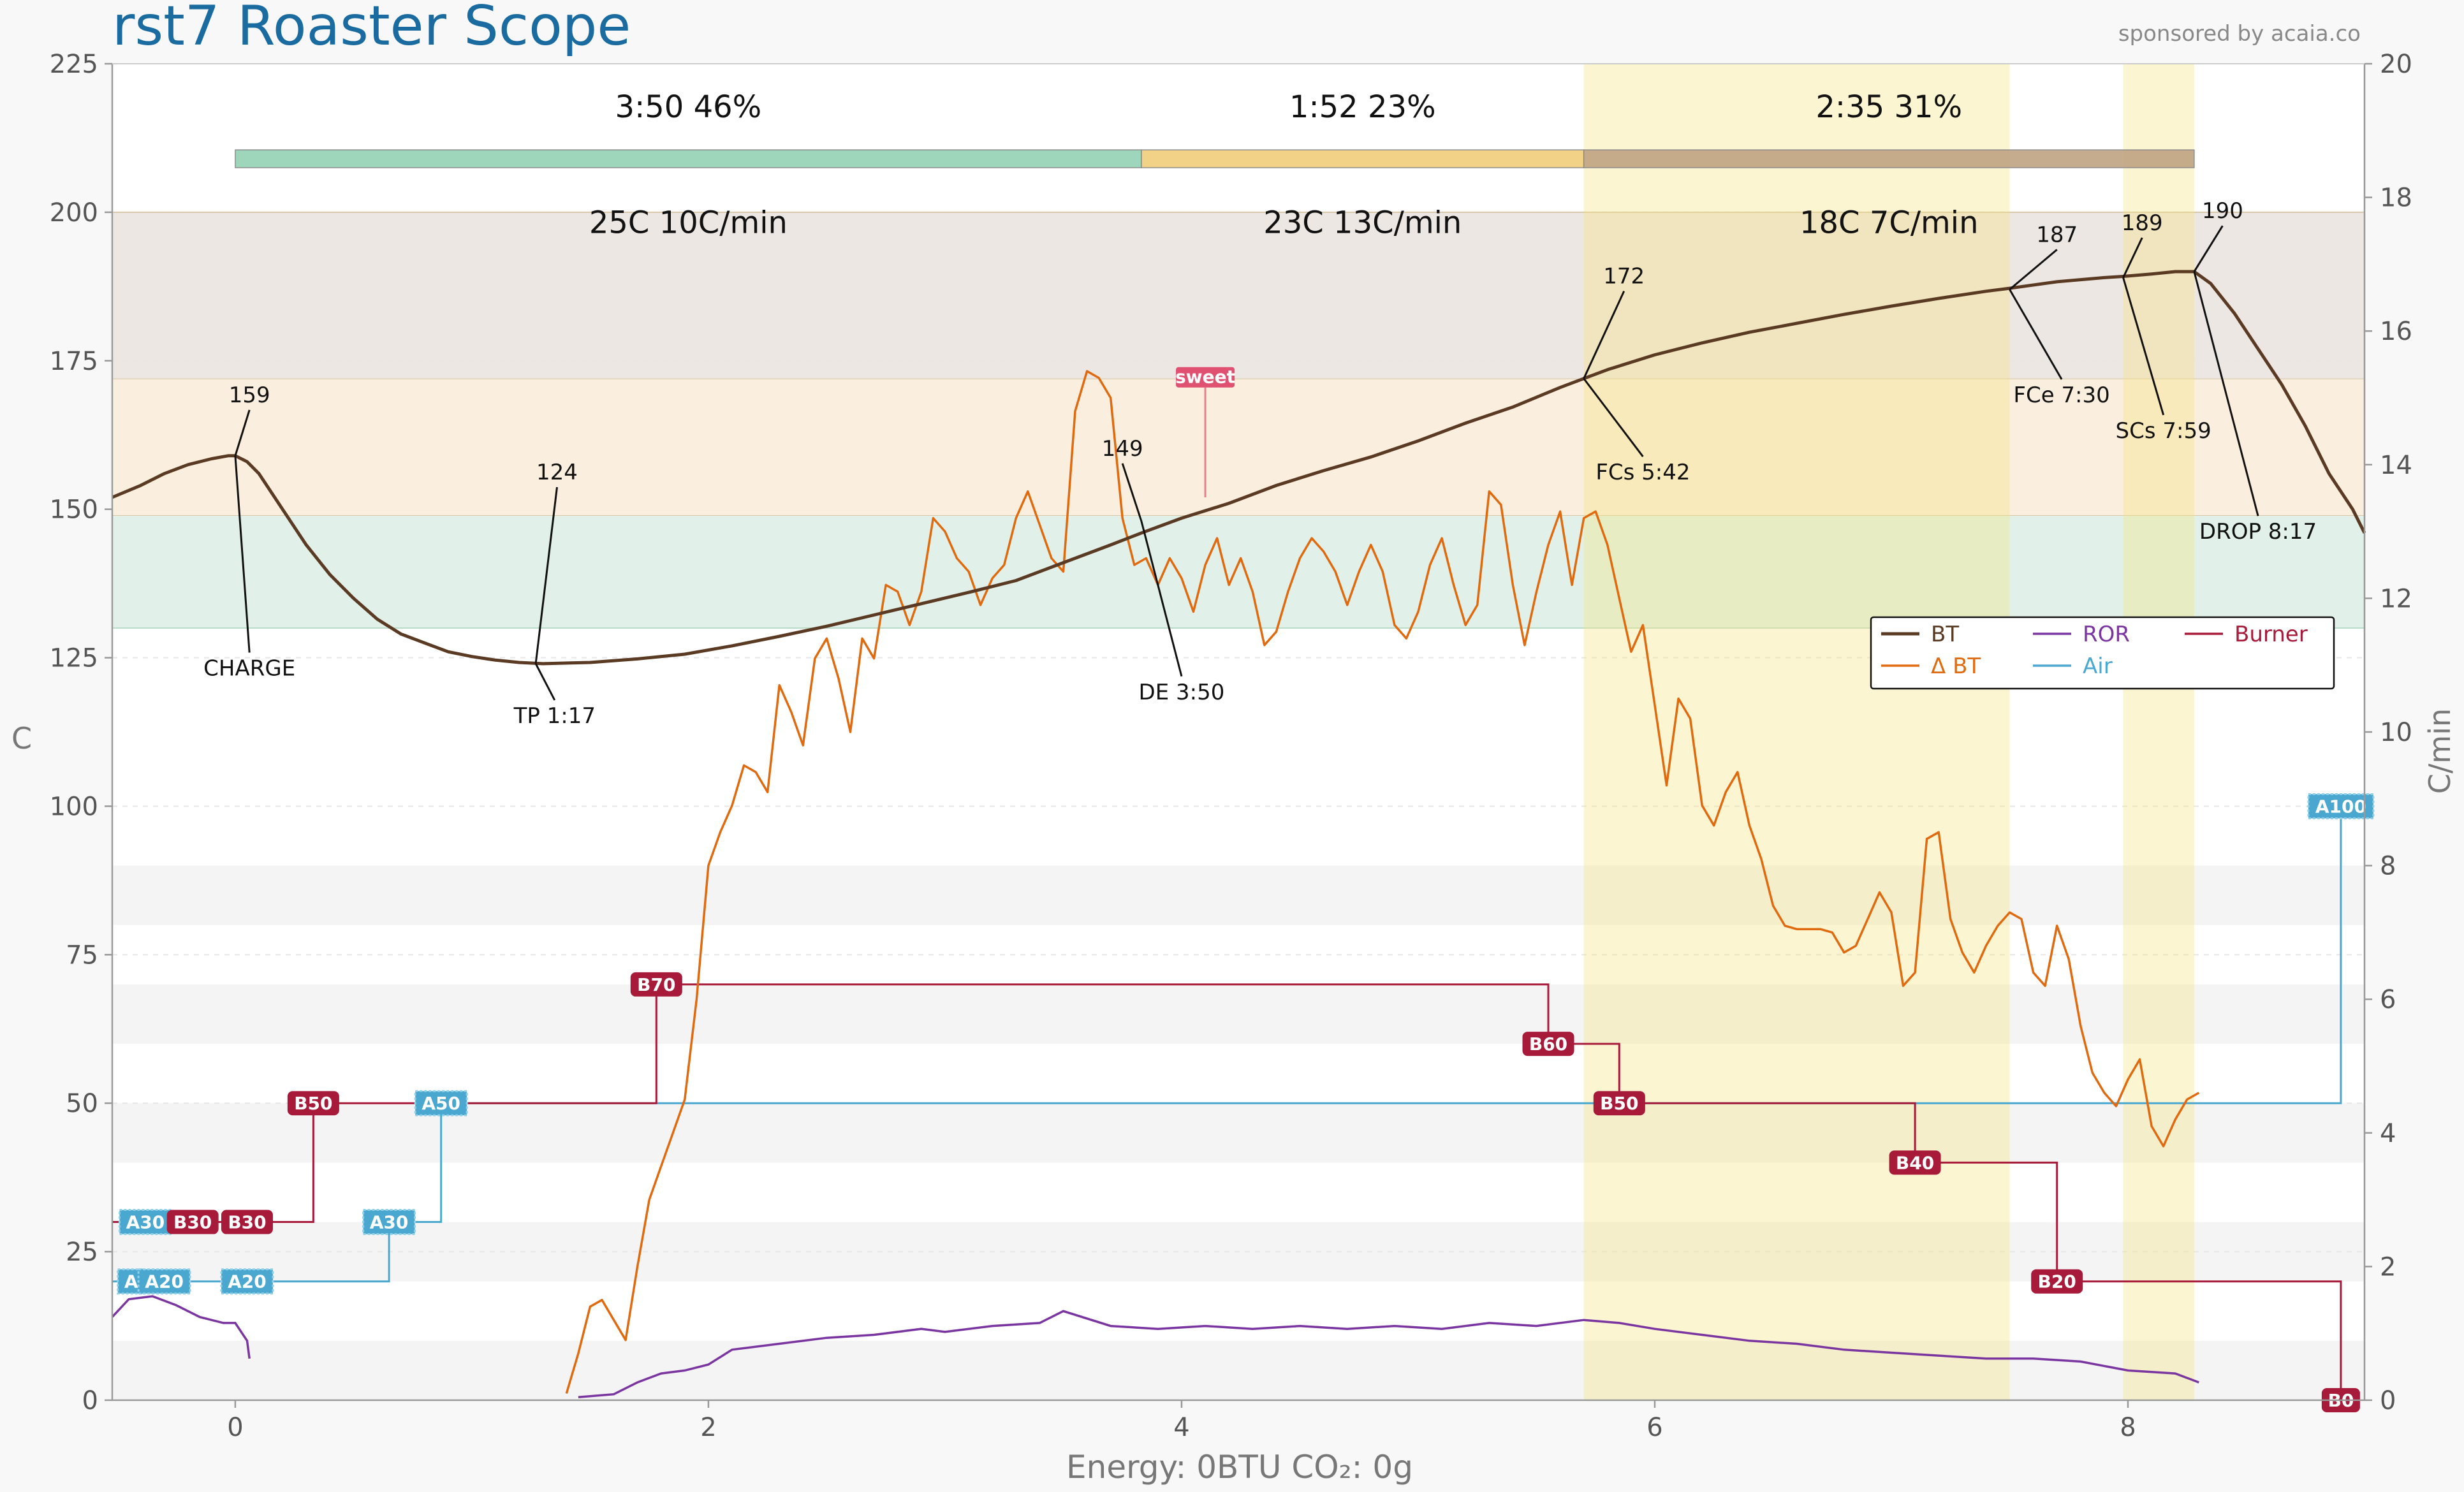 Image resolution: width=2464 pixels, height=1492 pixels. I want to click on annotation-value: 149, so click(1122, 449).